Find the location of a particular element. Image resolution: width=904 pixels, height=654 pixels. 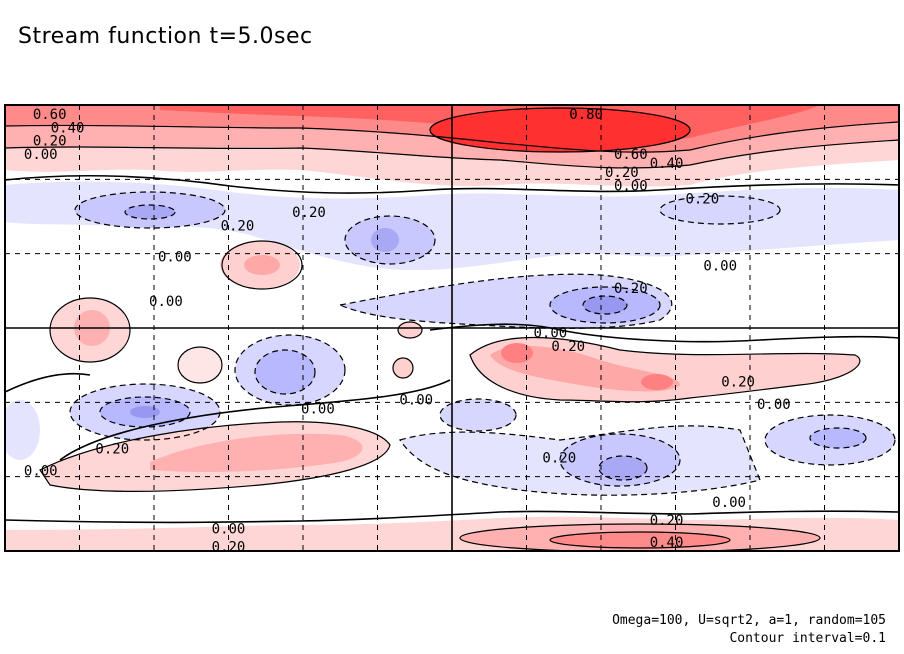

chart-title: Stream function t=5.0sec is located at coordinates (165, 36).